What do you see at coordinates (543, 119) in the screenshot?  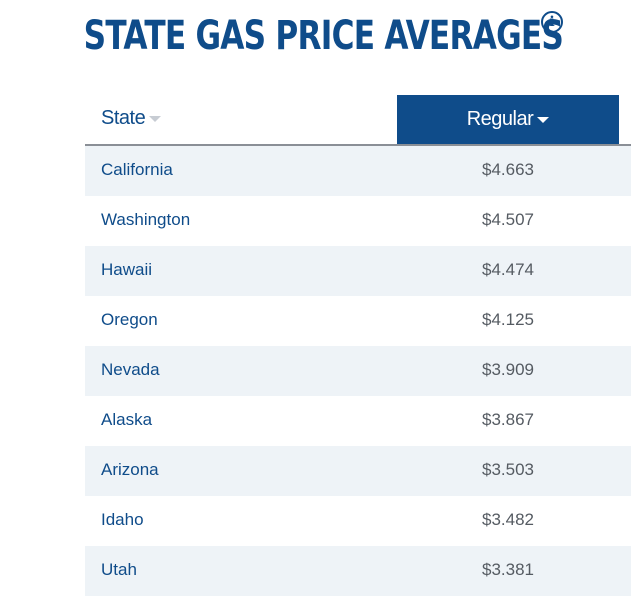 I see `sort-desc-icon` at bounding box center [543, 119].